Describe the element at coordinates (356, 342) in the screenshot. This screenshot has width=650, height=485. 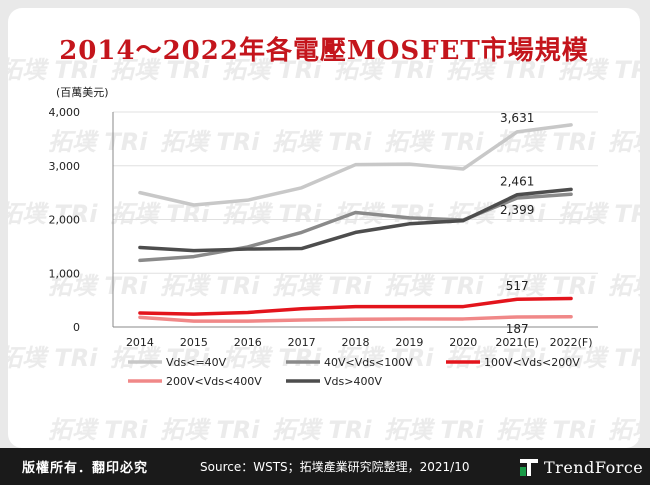
I see `x-tick-label: 2018` at that location.